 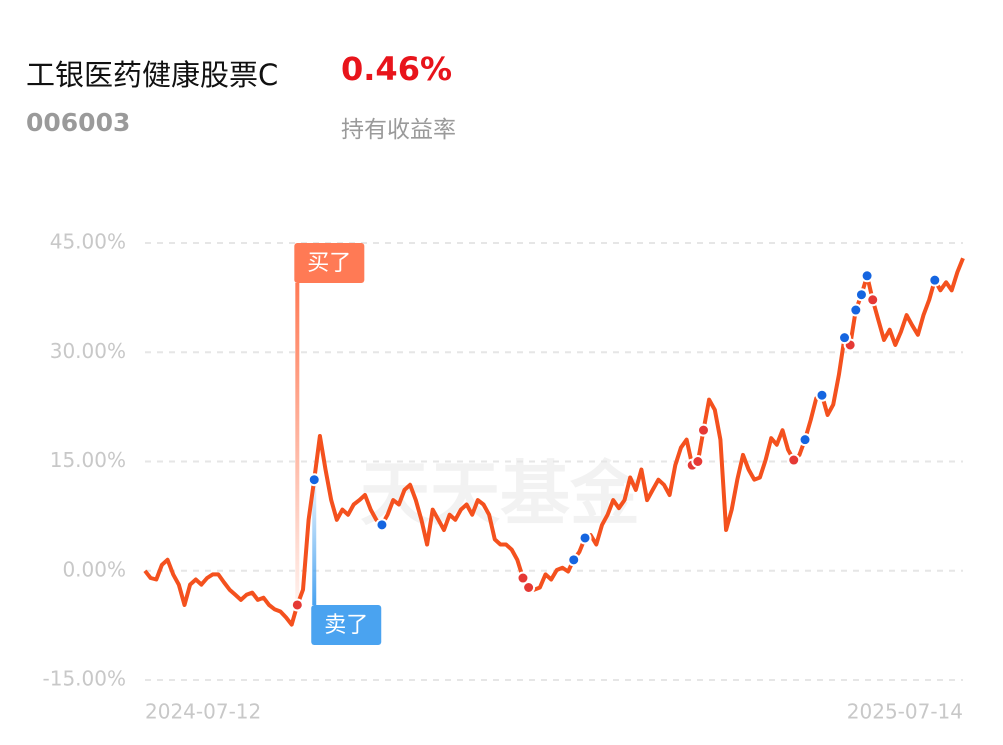 I want to click on trade-tag-label: 卖了, so click(x=346, y=625).